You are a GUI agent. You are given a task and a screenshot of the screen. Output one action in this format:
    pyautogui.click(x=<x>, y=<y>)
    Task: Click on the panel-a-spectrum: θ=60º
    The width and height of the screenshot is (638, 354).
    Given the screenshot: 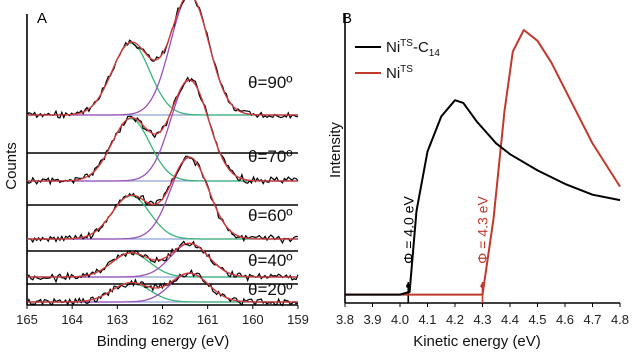 What is the action you would take?
    pyautogui.click(x=162, y=203)
    